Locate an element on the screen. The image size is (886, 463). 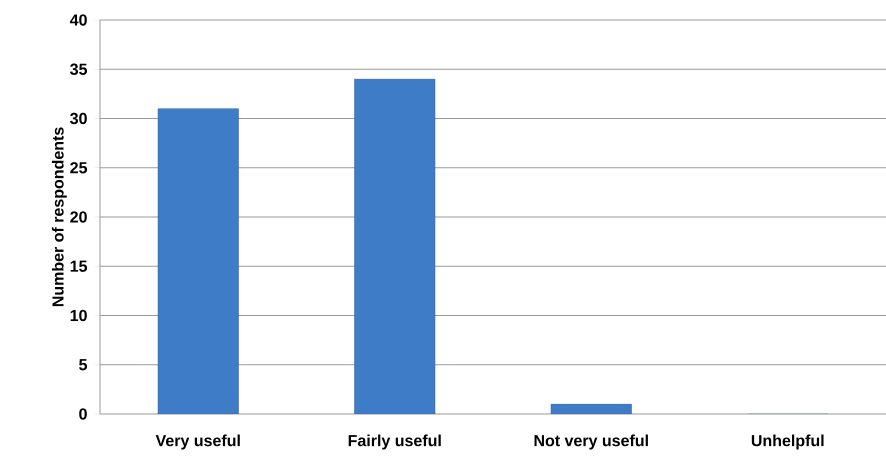
y-tick-label: 20 is located at coordinates (78, 217).